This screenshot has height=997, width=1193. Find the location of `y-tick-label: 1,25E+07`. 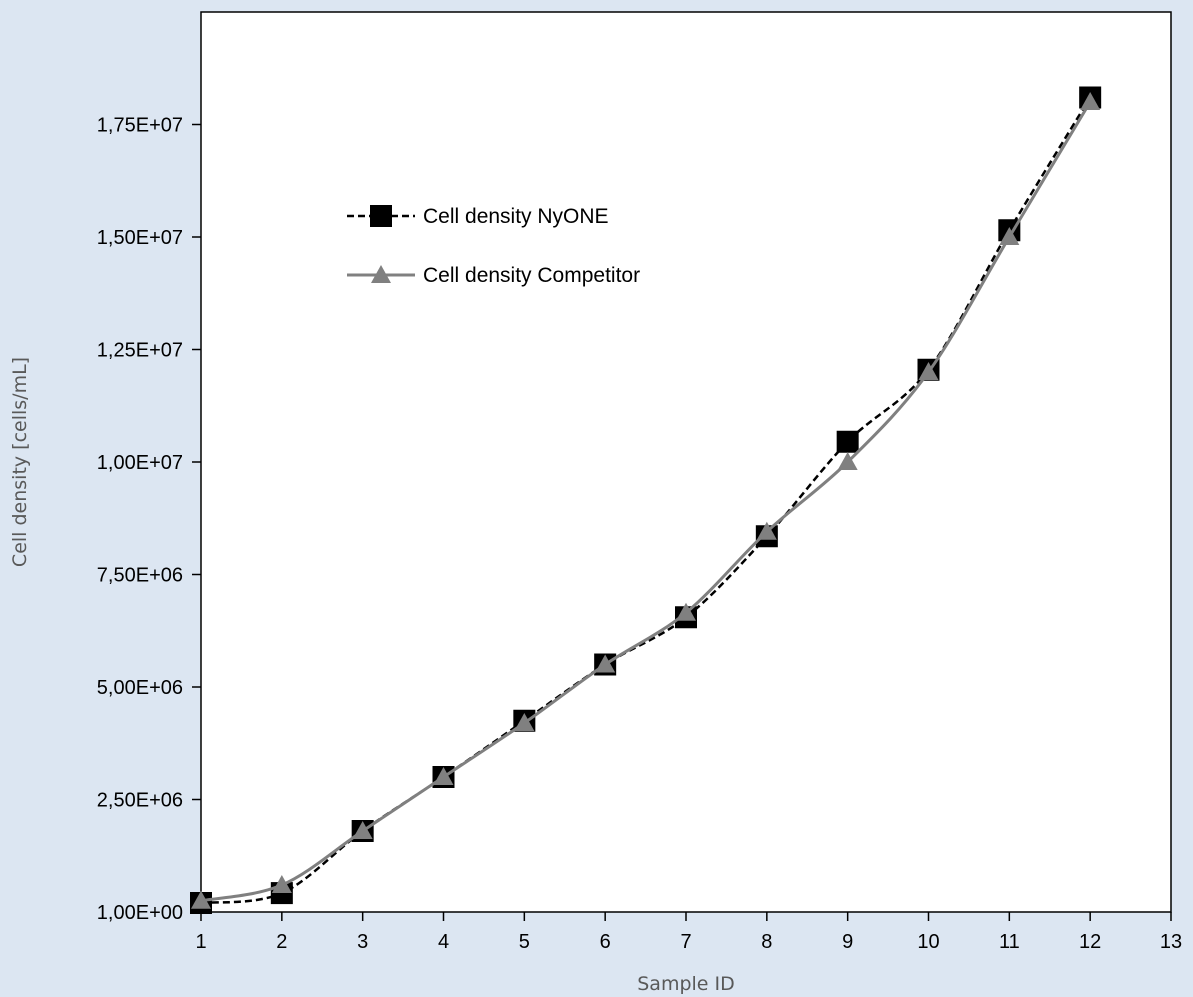

y-tick-label: 1,25E+07 is located at coordinates (140, 351).